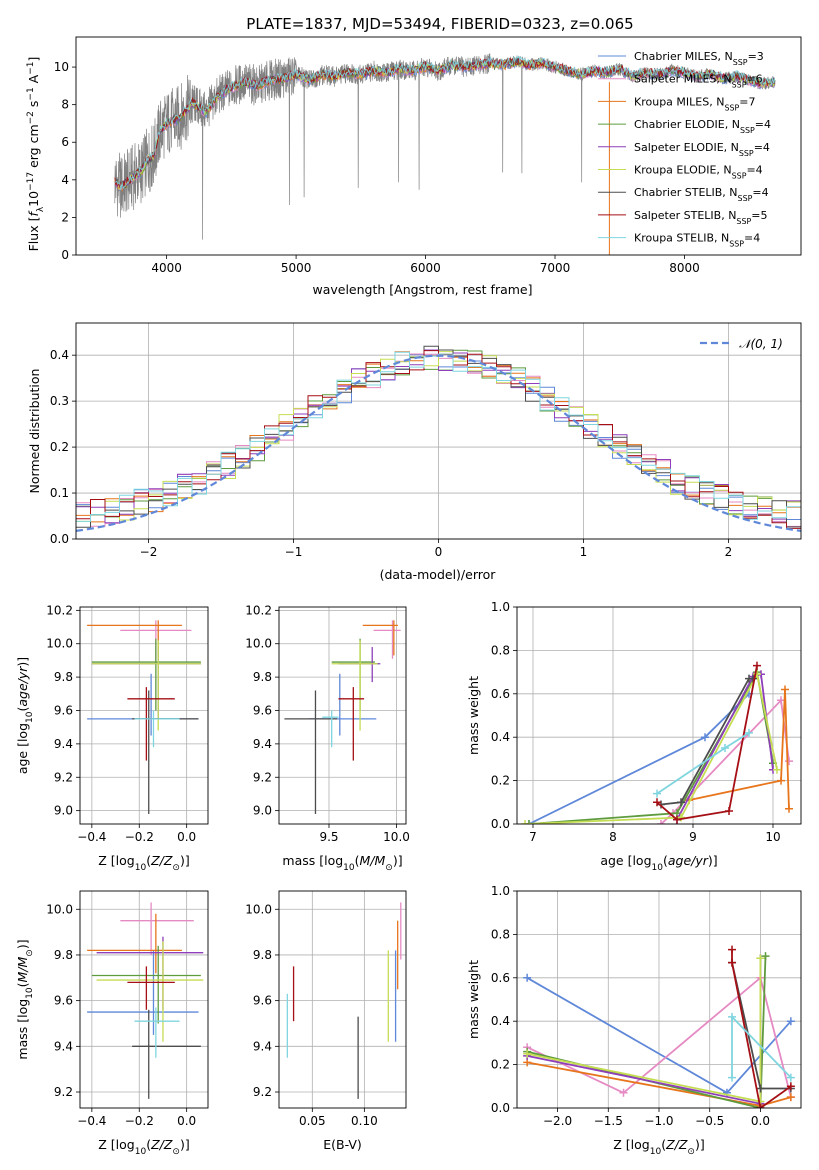 The width and height of the screenshot is (819, 1170). What do you see at coordinates (22, 686) in the screenshot?
I see `age-vs-Z-ylabel-part: age/yr` at bounding box center [22, 686].